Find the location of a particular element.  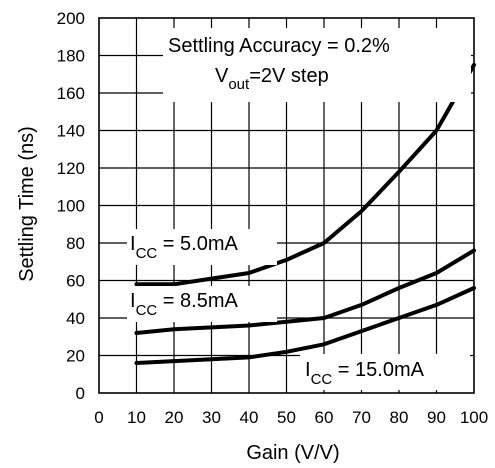

series-label-bg-8mA is located at coordinates (202, 304).